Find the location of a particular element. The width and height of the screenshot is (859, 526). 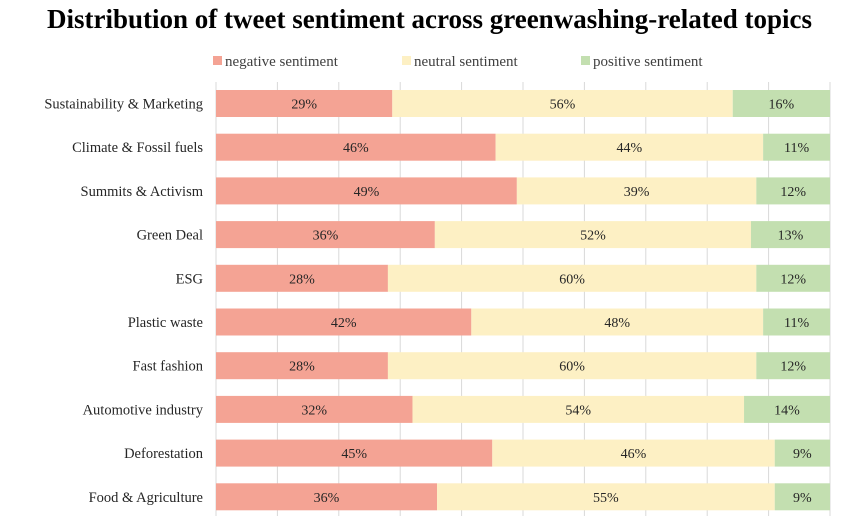

data-label: 32% is located at coordinates (314, 410).